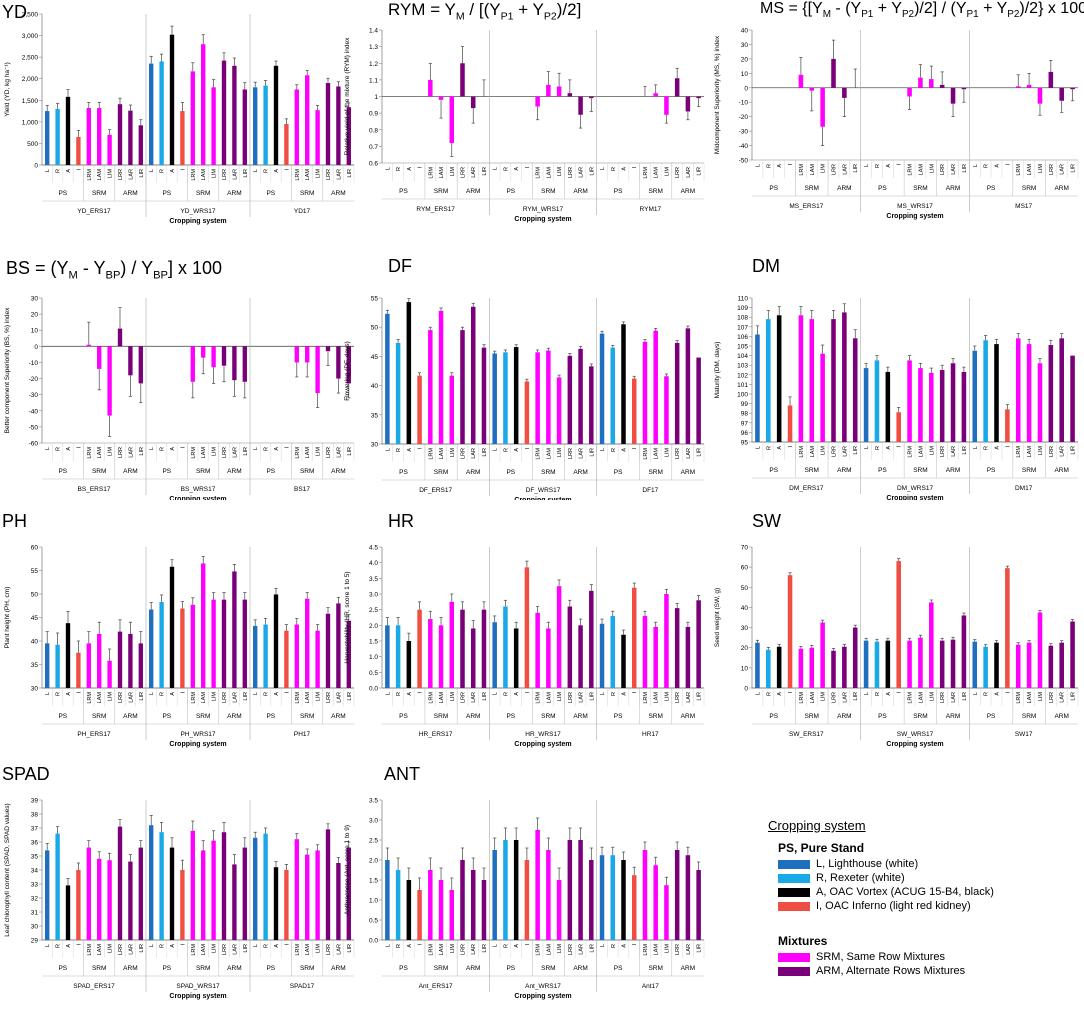  What do you see at coordinates (34, 395) in the screenshot?
I see `y-tick-label: -30` at bounding box center [34, 395].